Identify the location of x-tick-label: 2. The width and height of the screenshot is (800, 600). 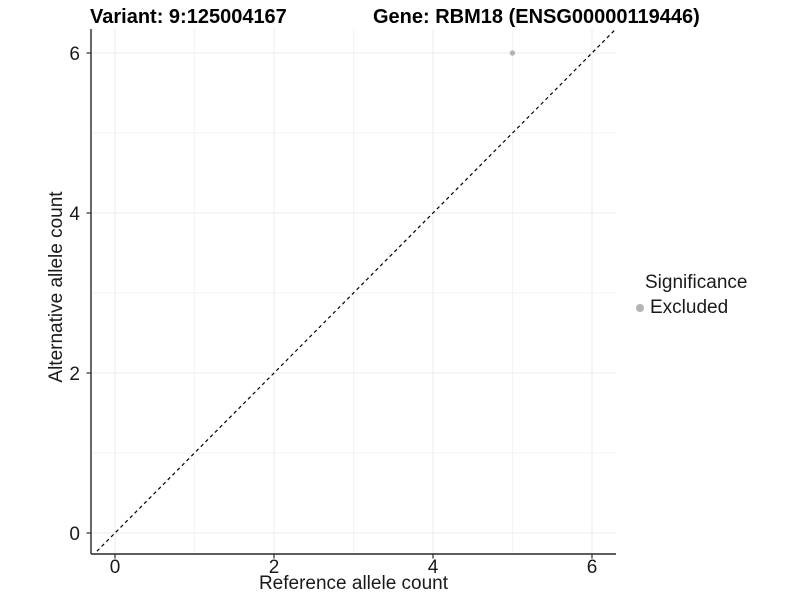
(274, 567).